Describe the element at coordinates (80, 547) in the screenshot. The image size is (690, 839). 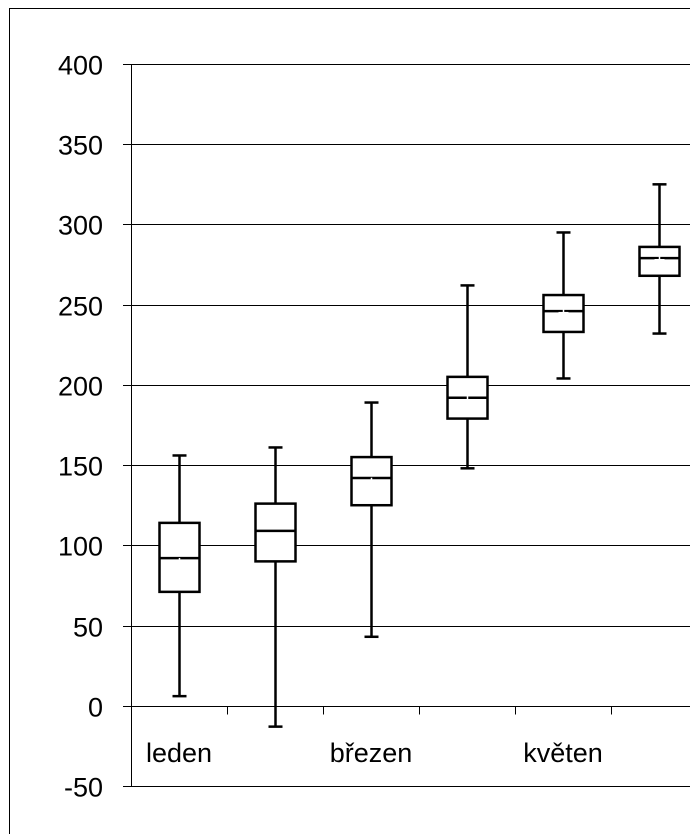
I see `y-tick-label: 100` at that location.